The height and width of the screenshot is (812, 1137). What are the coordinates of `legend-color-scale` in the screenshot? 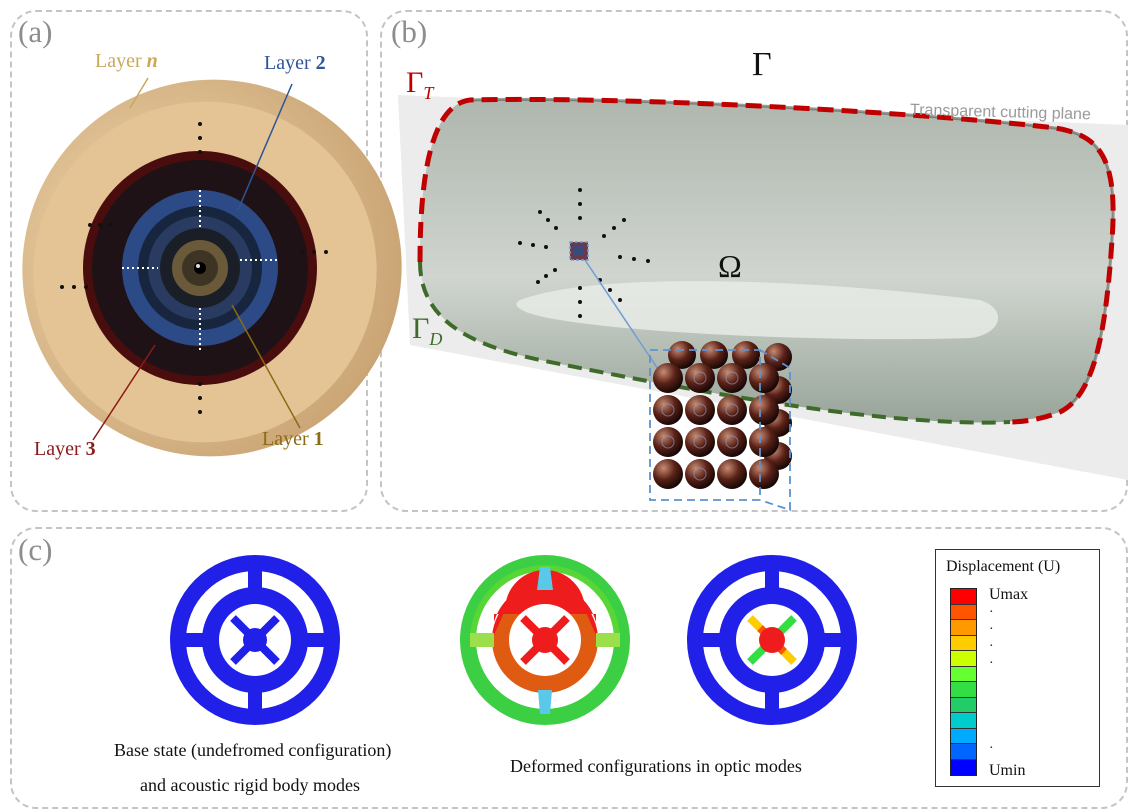 It's located at (963, 682).